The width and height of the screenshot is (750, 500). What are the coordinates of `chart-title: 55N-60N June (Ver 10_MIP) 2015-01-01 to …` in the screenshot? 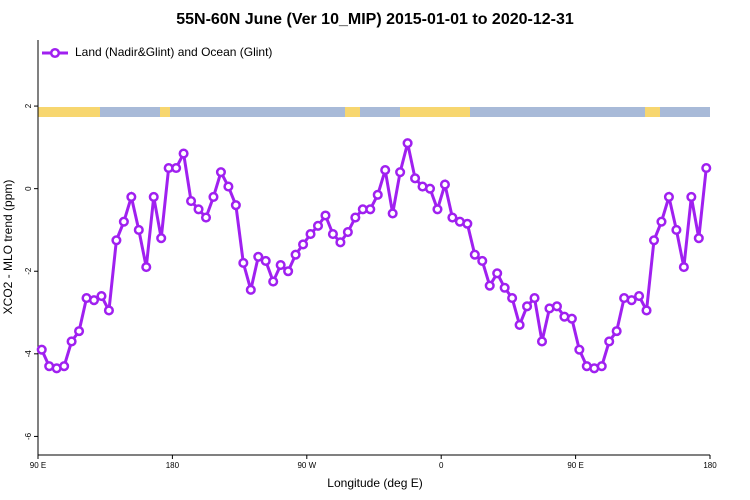 It's located at (375, 19).